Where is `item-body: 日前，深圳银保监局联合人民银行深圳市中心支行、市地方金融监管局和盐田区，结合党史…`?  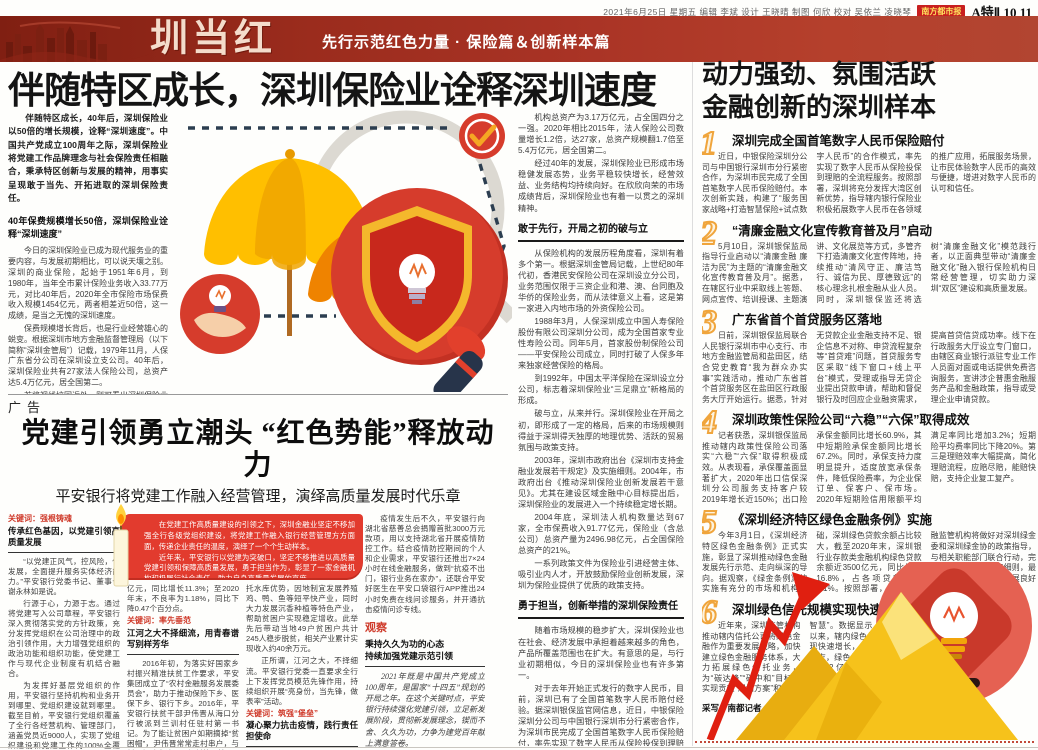
item-body: 日前，深圳银保监局联合人民银行深圳市中心支行、市地方金融监管局和盐田区，结合党史… is located at coordinates (869, 367).